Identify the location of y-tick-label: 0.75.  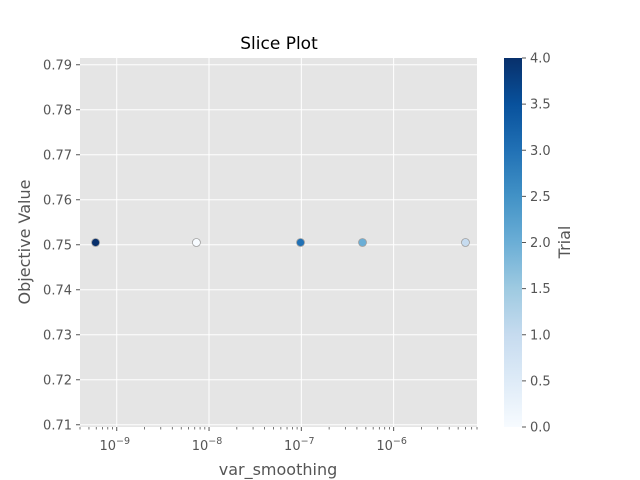
(57, 245).